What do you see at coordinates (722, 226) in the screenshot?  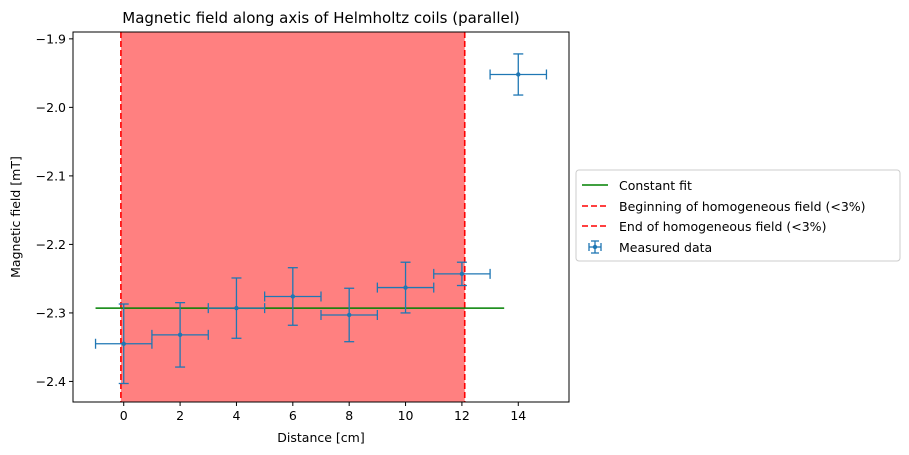 I see `legend-end-label: End of homogeneous field (<3%)` at bounding box center [722, 226].